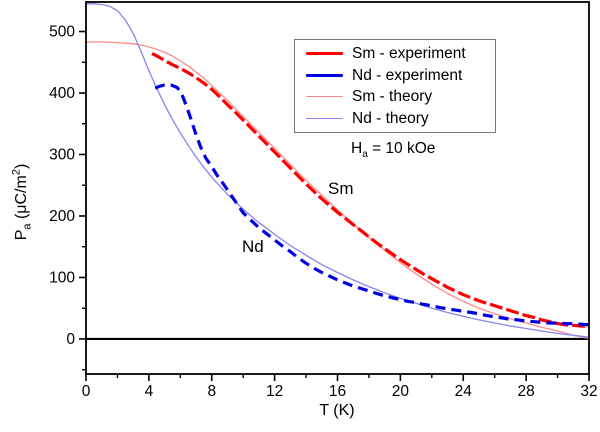 This screenshot has width=600, height=432. What do you see at coordinates (341, 188) in the screenshot?
I see `sm-curve-label: Sm` at bounding box center [341, 188].